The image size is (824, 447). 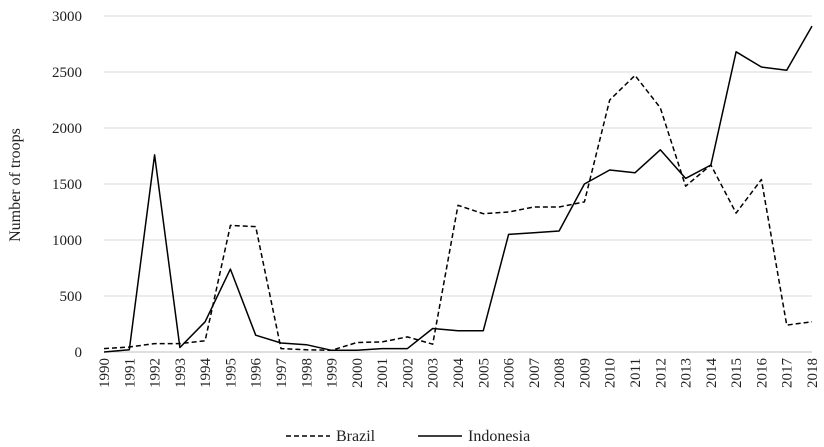 What do you see at coordinates (687, 373) in the screenshot?
I see `x-tick-label: 2013` at bounding box center [687, 373].